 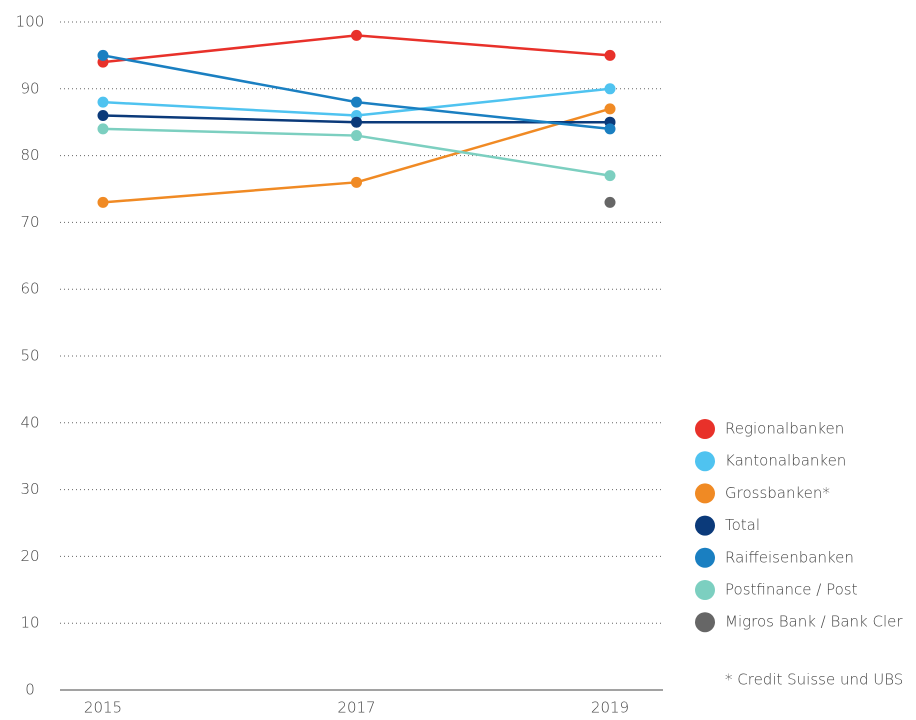 I want to click on legend-label: Regionalbanken, so click(x=784, y=429).